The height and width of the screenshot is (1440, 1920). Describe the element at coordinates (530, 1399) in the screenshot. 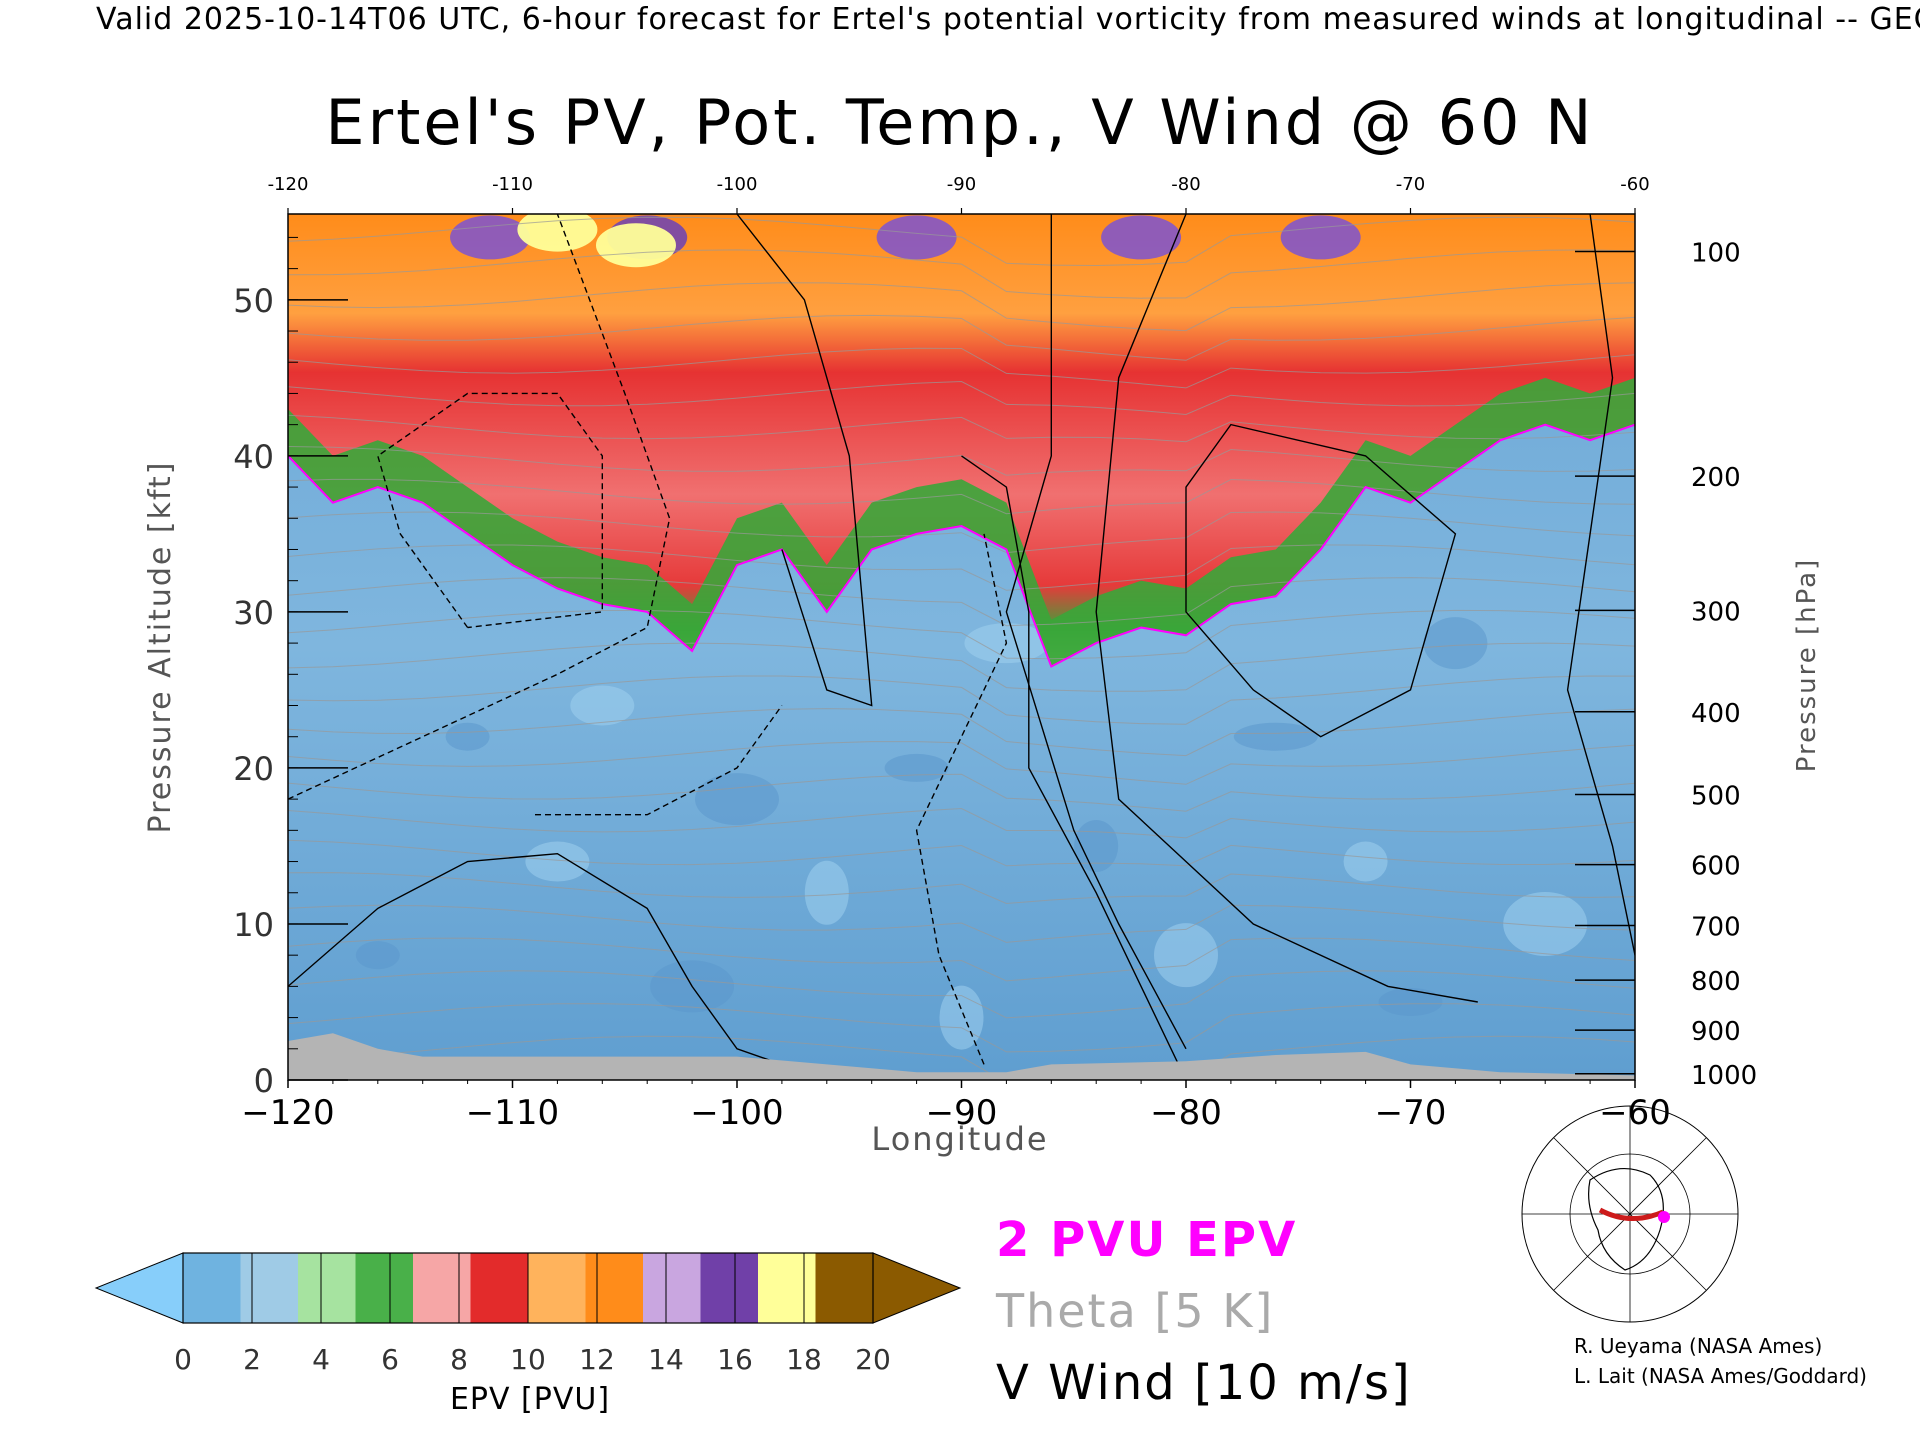

I see `colorbar-title: EPV [PVU]` at that location.